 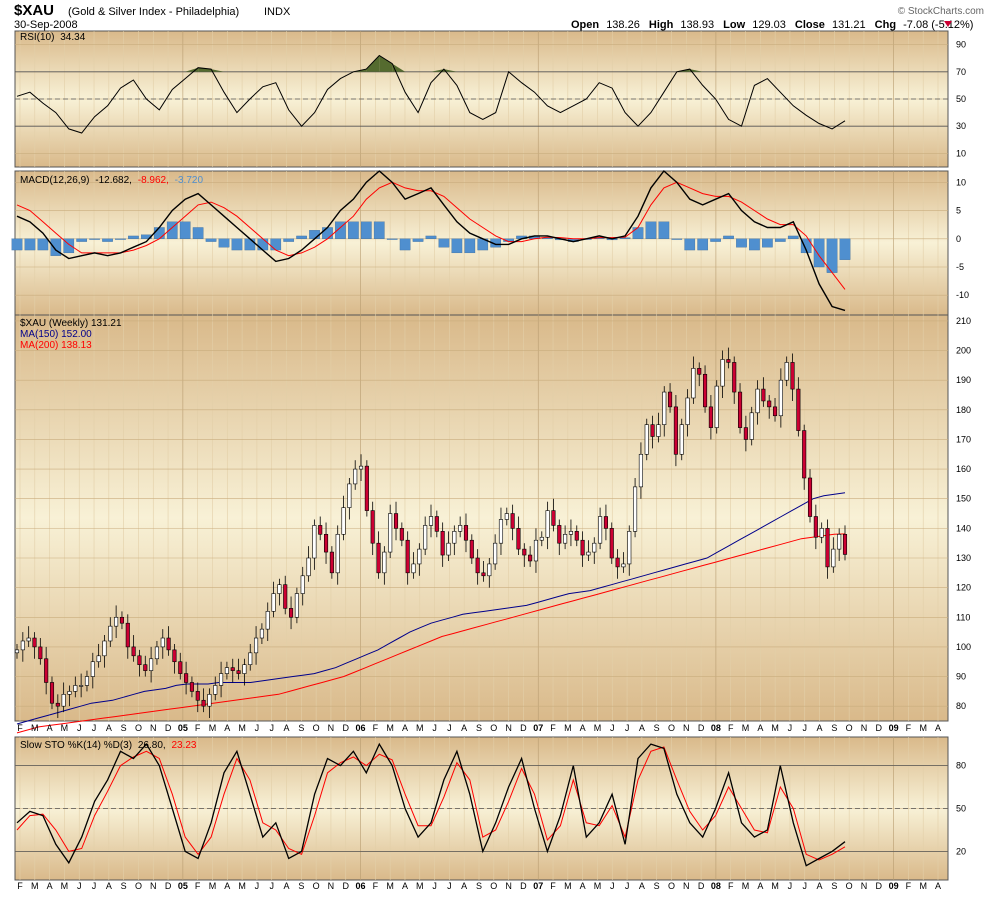 I want to click on rsi-tick-label: 10, so click(x=961, y=153).